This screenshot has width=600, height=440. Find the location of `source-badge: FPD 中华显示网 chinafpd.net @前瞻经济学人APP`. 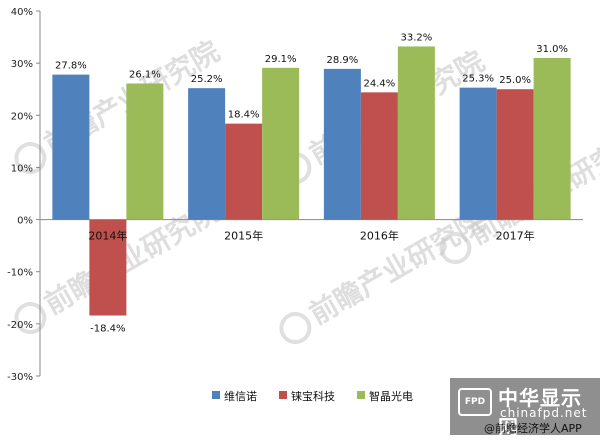

source-badge: FPD 中华显示网 chinafpd.net @前瞻经济学人APP is located at coordinates (525, 408).